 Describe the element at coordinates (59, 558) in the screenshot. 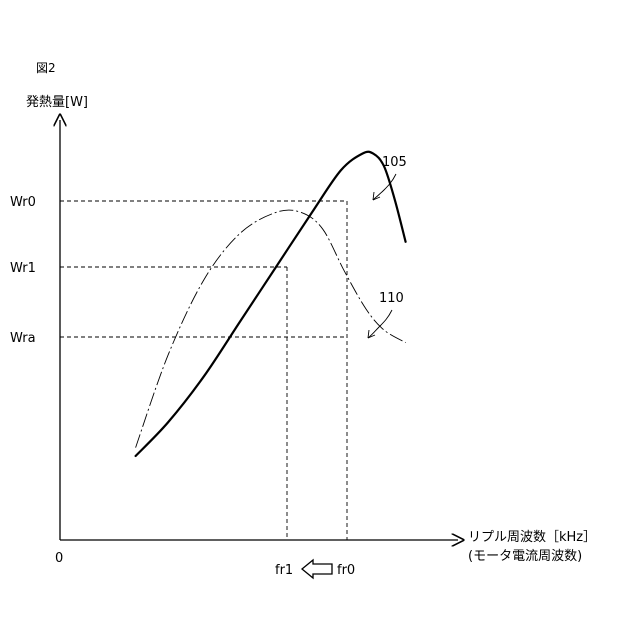

I see `origin-label: 0` at that location.